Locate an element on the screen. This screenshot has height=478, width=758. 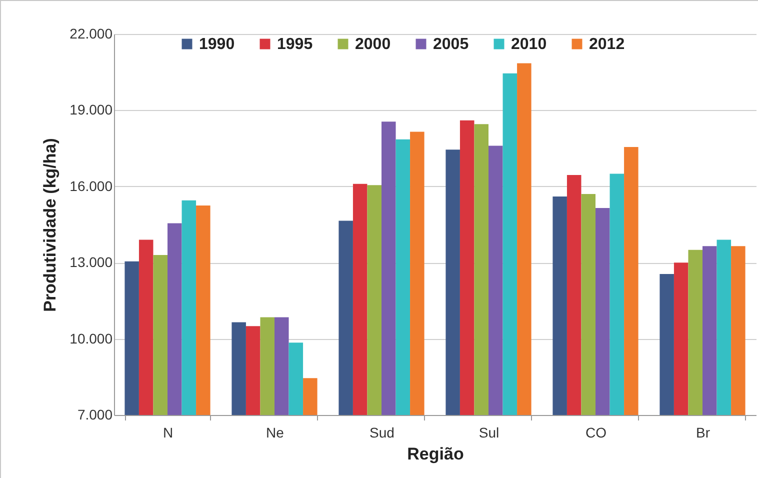
x-tick-label: Sud is located at coordinates (382, 432).